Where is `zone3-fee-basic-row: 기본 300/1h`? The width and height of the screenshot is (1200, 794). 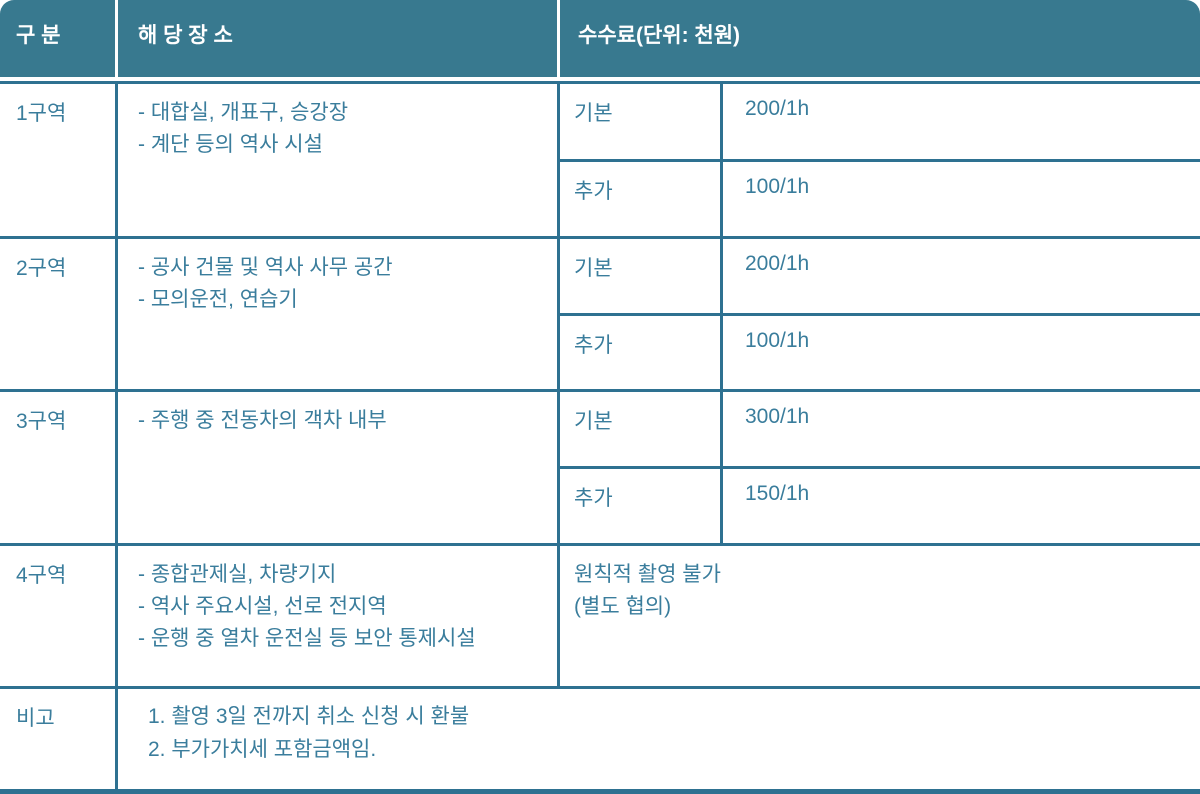 zone3-fee-basic-row: 기본 300/1h is located at coordinates (880, 429).